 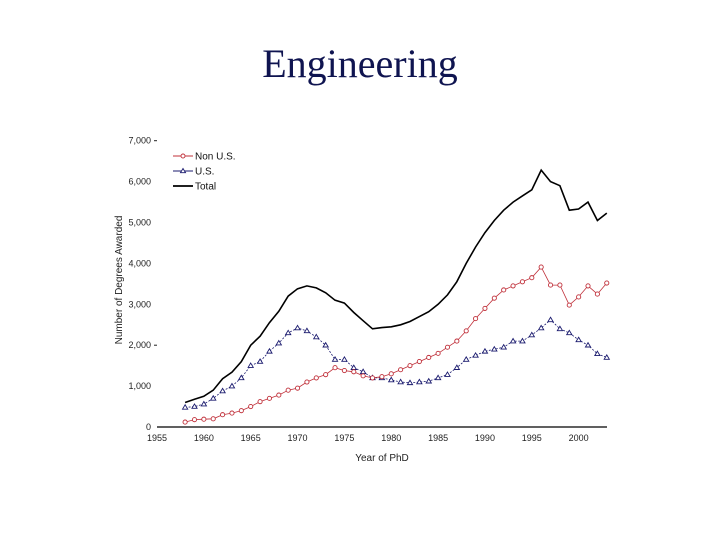 What do you see at coordinates (204, 172) in the screenshot?
I see `legend: Non U.S. U.S. Total` at bounding box center [204, 172].